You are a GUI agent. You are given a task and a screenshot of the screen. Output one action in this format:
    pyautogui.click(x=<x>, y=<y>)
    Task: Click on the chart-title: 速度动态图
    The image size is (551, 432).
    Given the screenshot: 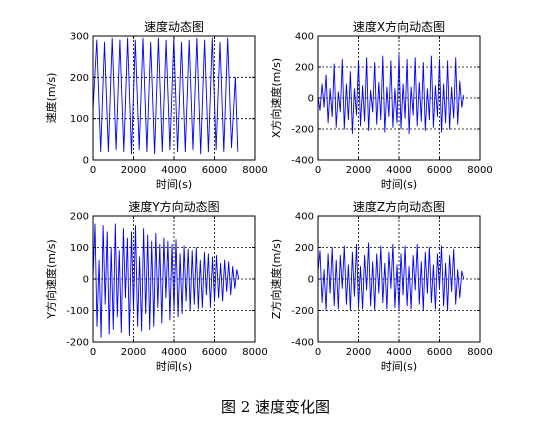 What is the action you would take?
    pyautogui.click(x=174, y=26)
    